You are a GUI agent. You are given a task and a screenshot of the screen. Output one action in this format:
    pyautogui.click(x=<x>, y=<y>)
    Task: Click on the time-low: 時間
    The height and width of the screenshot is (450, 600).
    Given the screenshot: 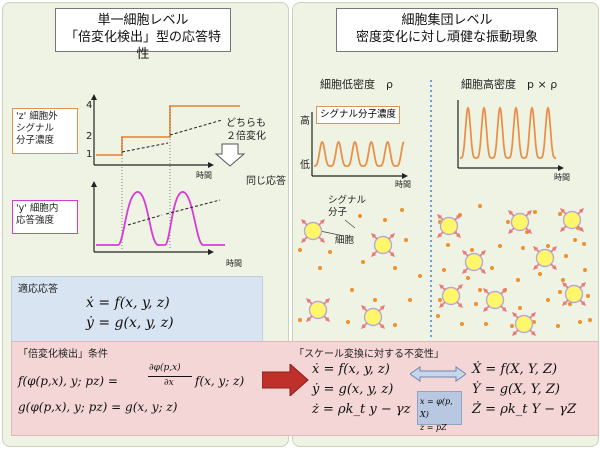 What is the action you would take?
    pyautogui.click(x=403, y=184)
    